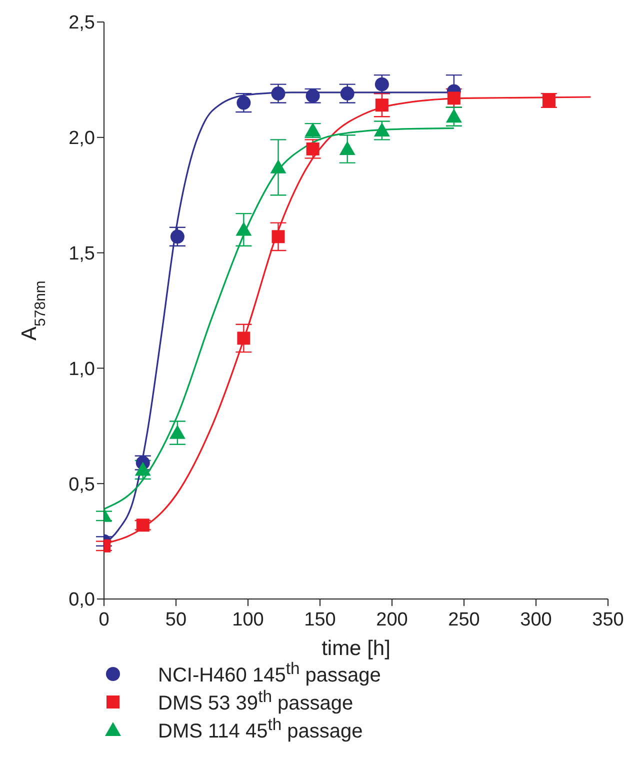 Image resolution: width=632 pixels, height=765 pixels. What do you see at coordinates (608, 619) in the screenshot?
I see `x-tick-label: 350` at bounding box center [608, 619].